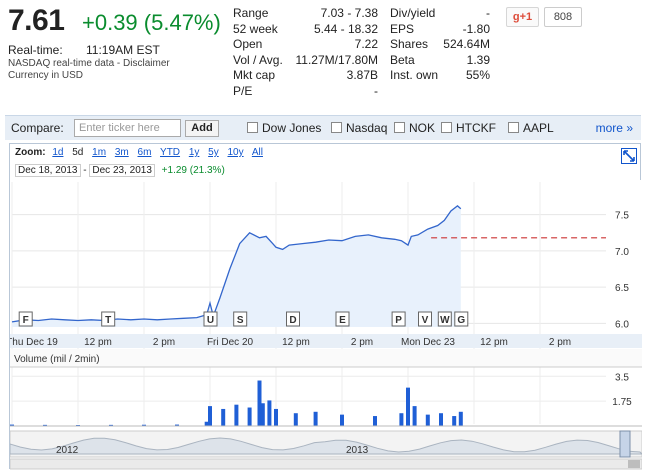  What do you see at coordinates (127, 128) in the screenshot?
I see `compare-ticker-input` at bounding box center [127, 128].